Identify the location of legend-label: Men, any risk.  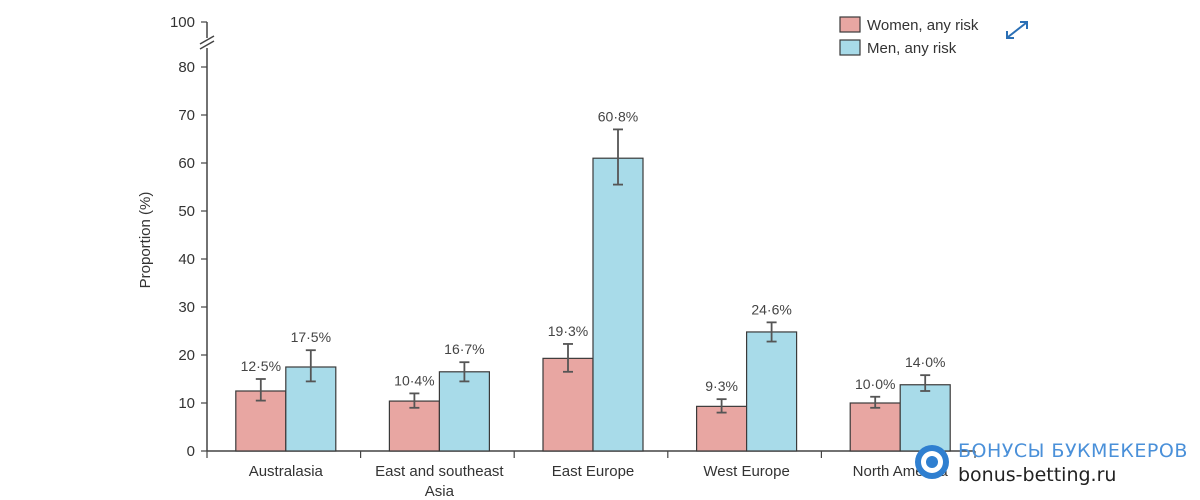
(912, 48).